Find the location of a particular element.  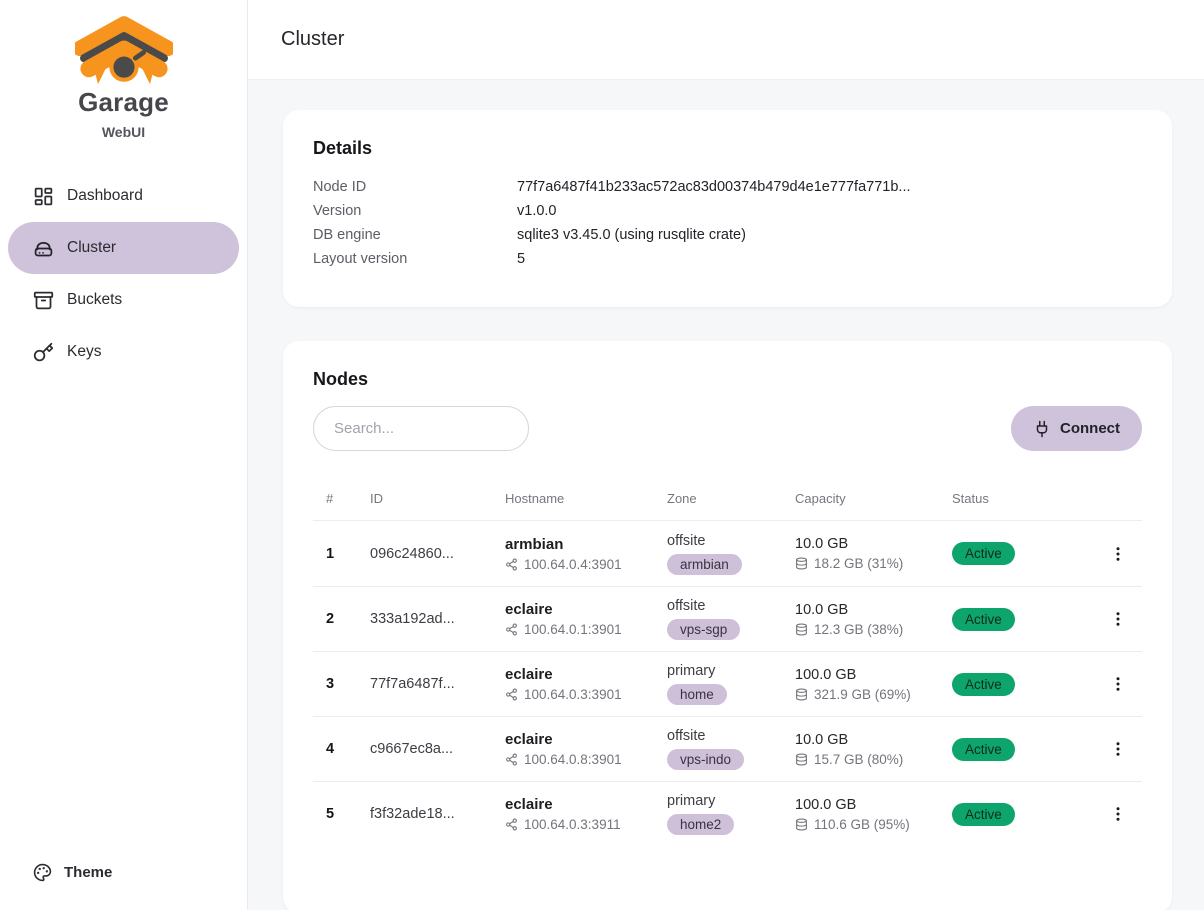

node-hostname-cell: armbian 100.64.0.4:3901 is located at coordinates (586, 554).